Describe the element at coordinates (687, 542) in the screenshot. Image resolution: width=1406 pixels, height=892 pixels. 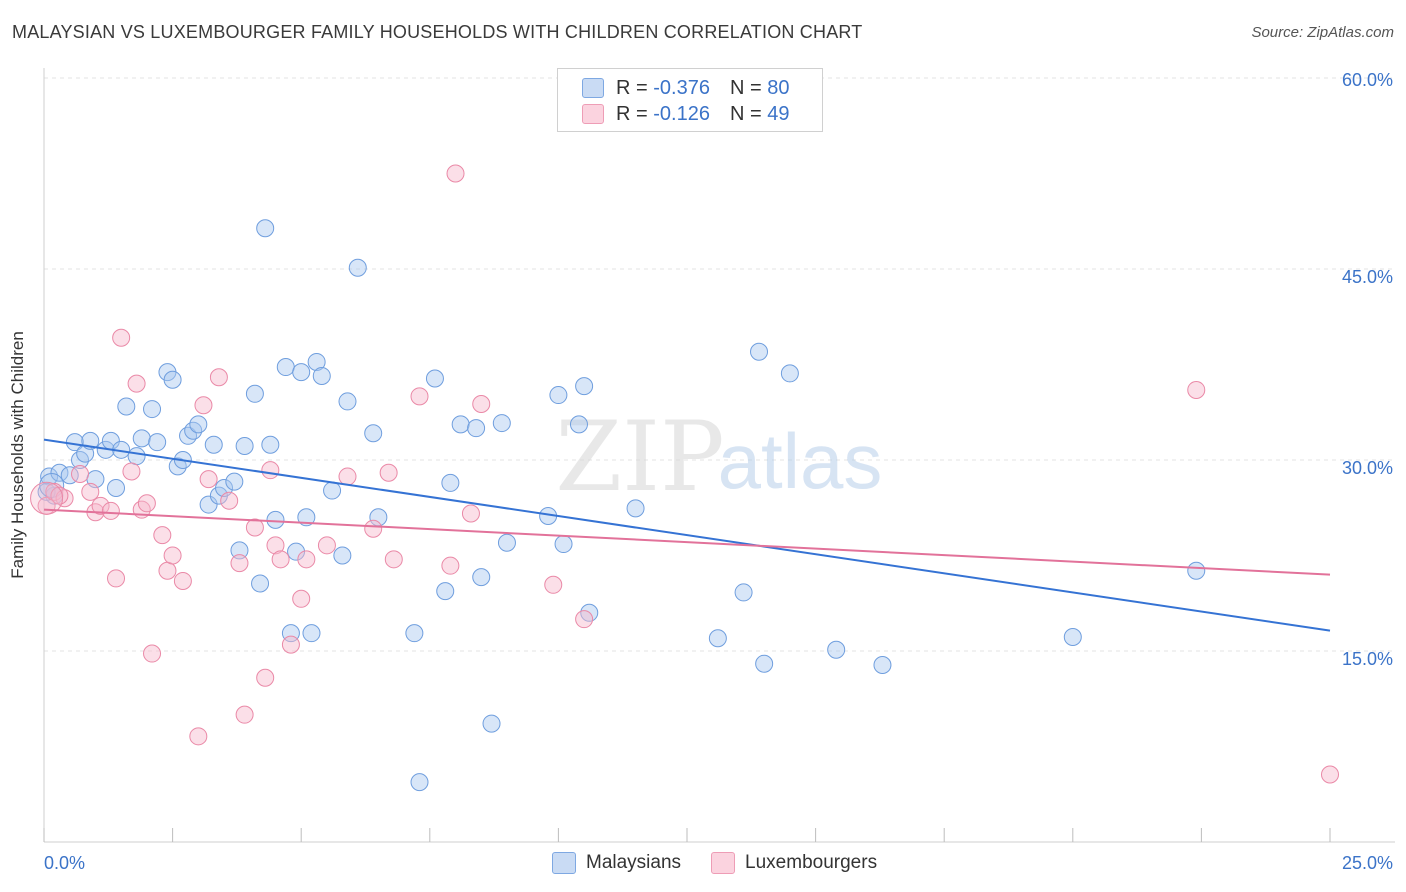
I see `luxembourgers-trend-line` at that location.